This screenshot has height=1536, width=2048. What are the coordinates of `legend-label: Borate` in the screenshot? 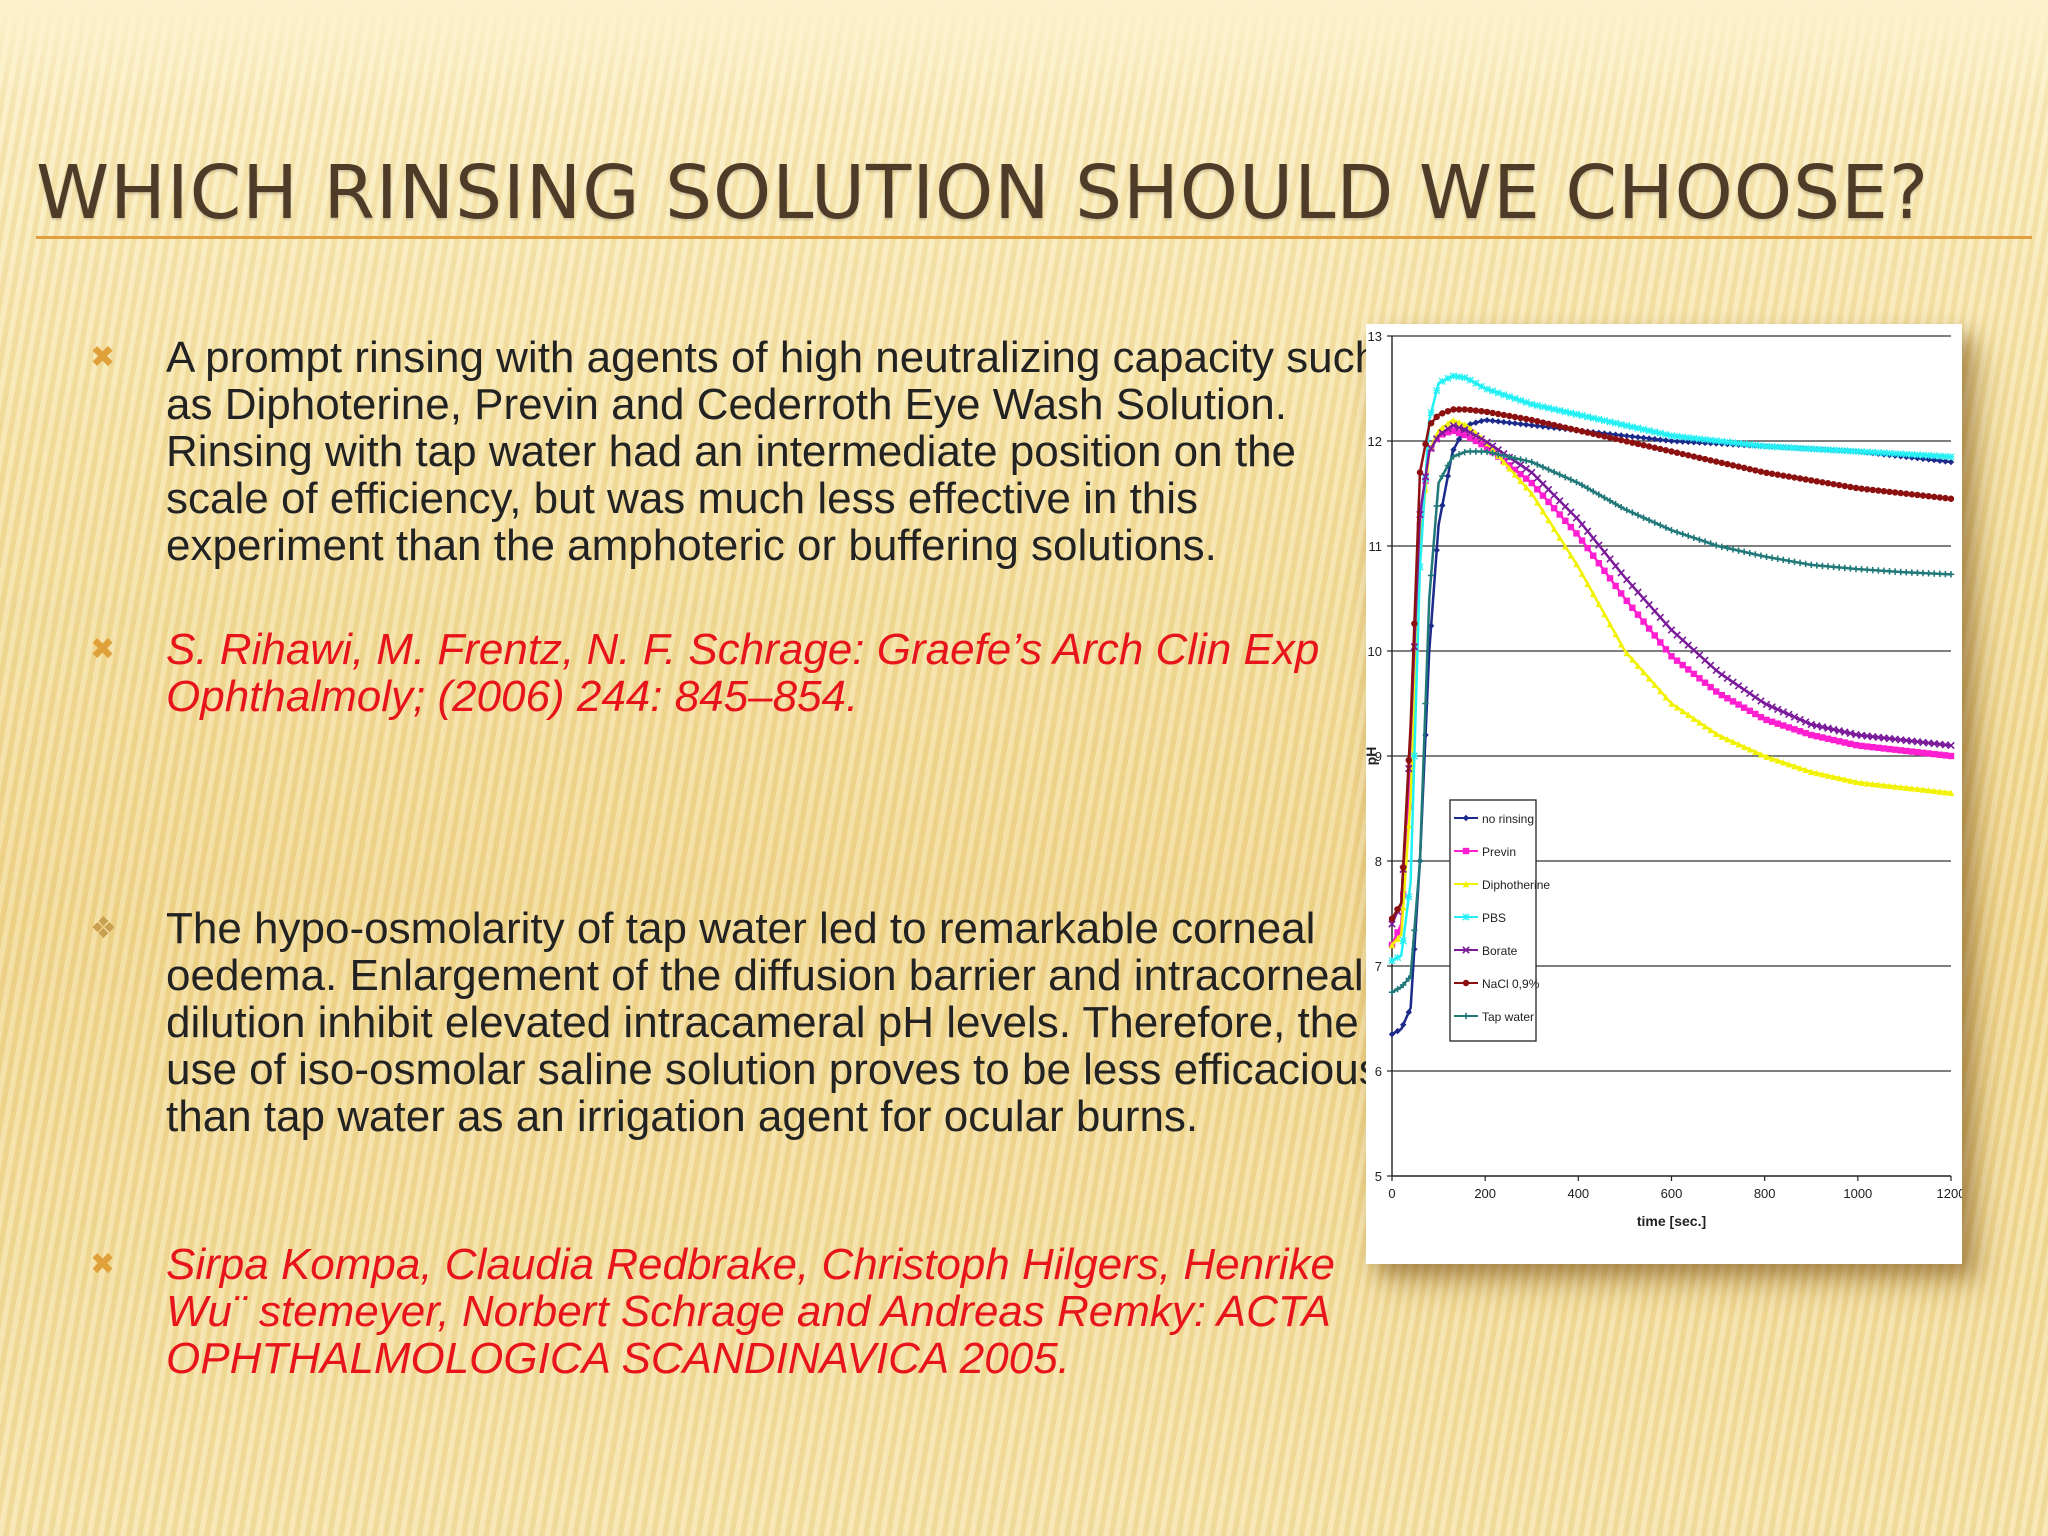 It's located at (1500, 951).